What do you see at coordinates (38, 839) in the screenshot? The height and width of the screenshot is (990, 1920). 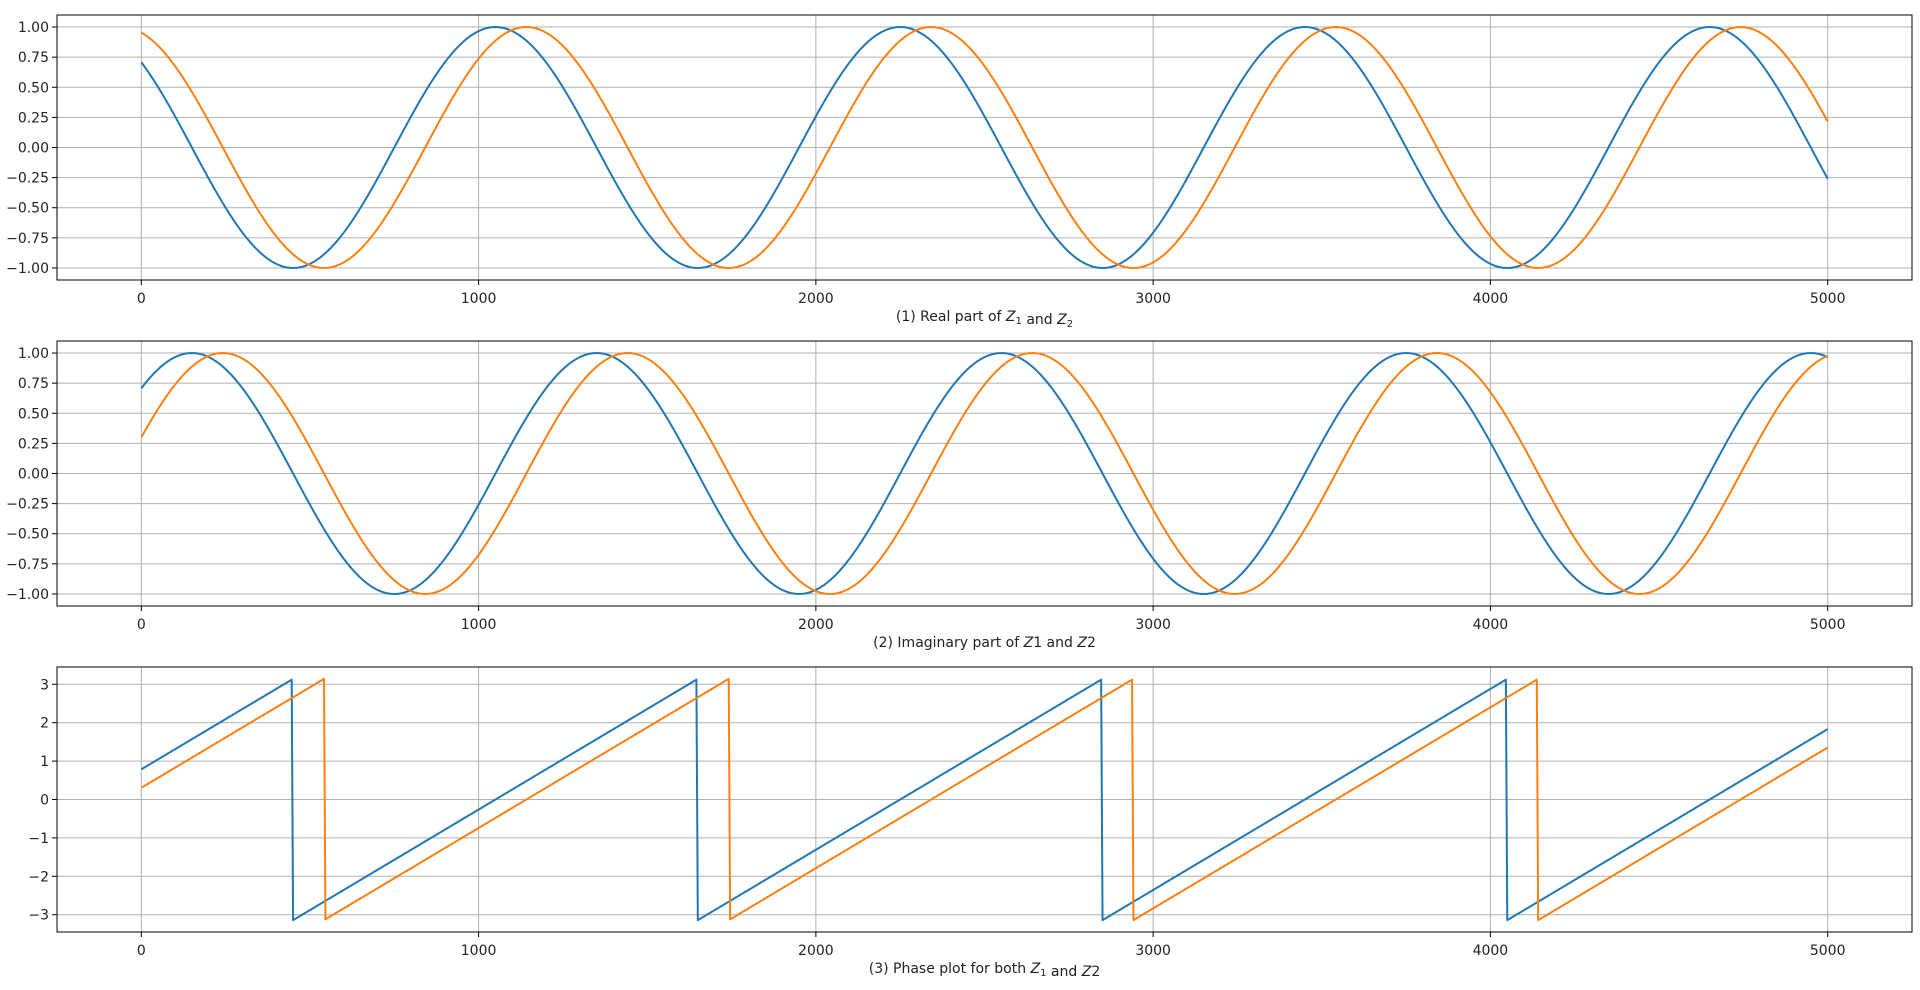 I see `y-tick-label: −1` at bounding box center [38, 839].